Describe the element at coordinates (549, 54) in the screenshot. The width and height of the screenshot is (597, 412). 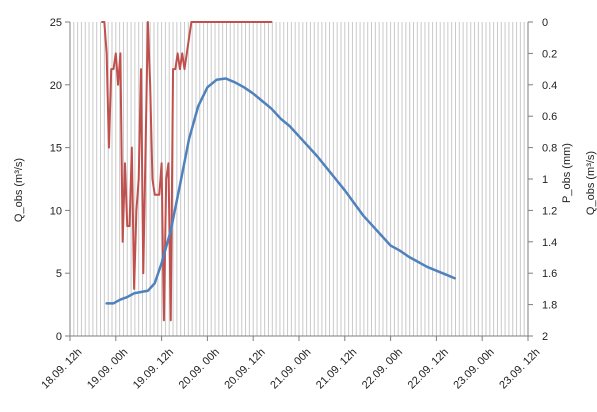
I see `right-y-tick-label: 0.2` at that location.